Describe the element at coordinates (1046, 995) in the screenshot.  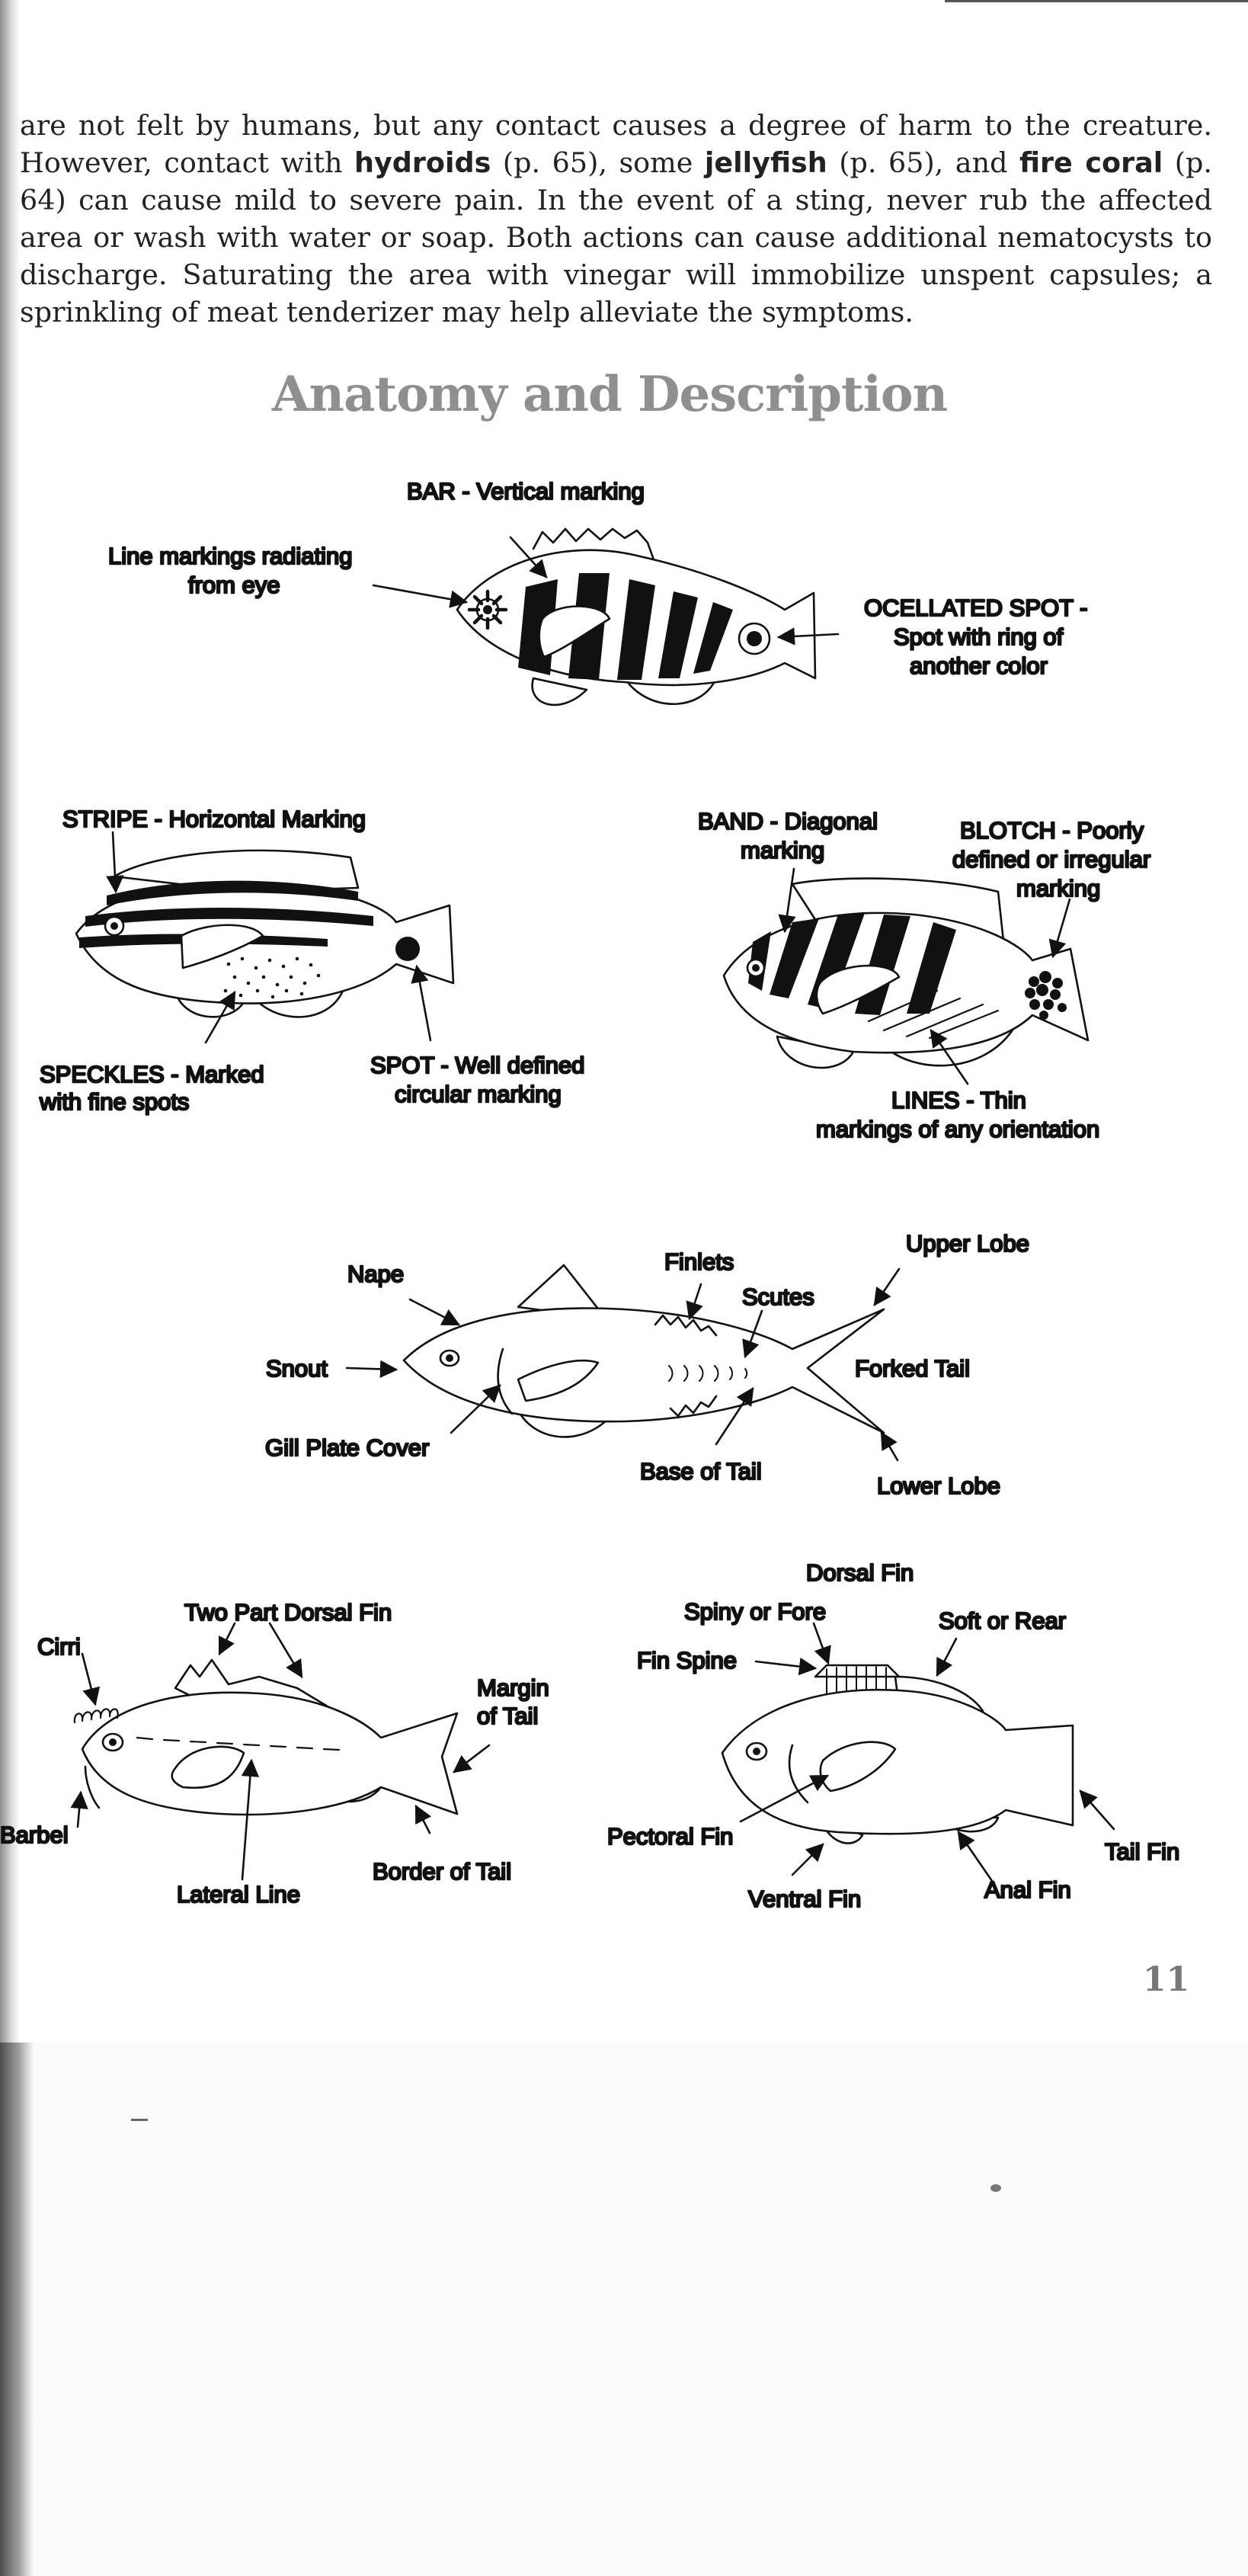
I see `blotch-mark` at that location.